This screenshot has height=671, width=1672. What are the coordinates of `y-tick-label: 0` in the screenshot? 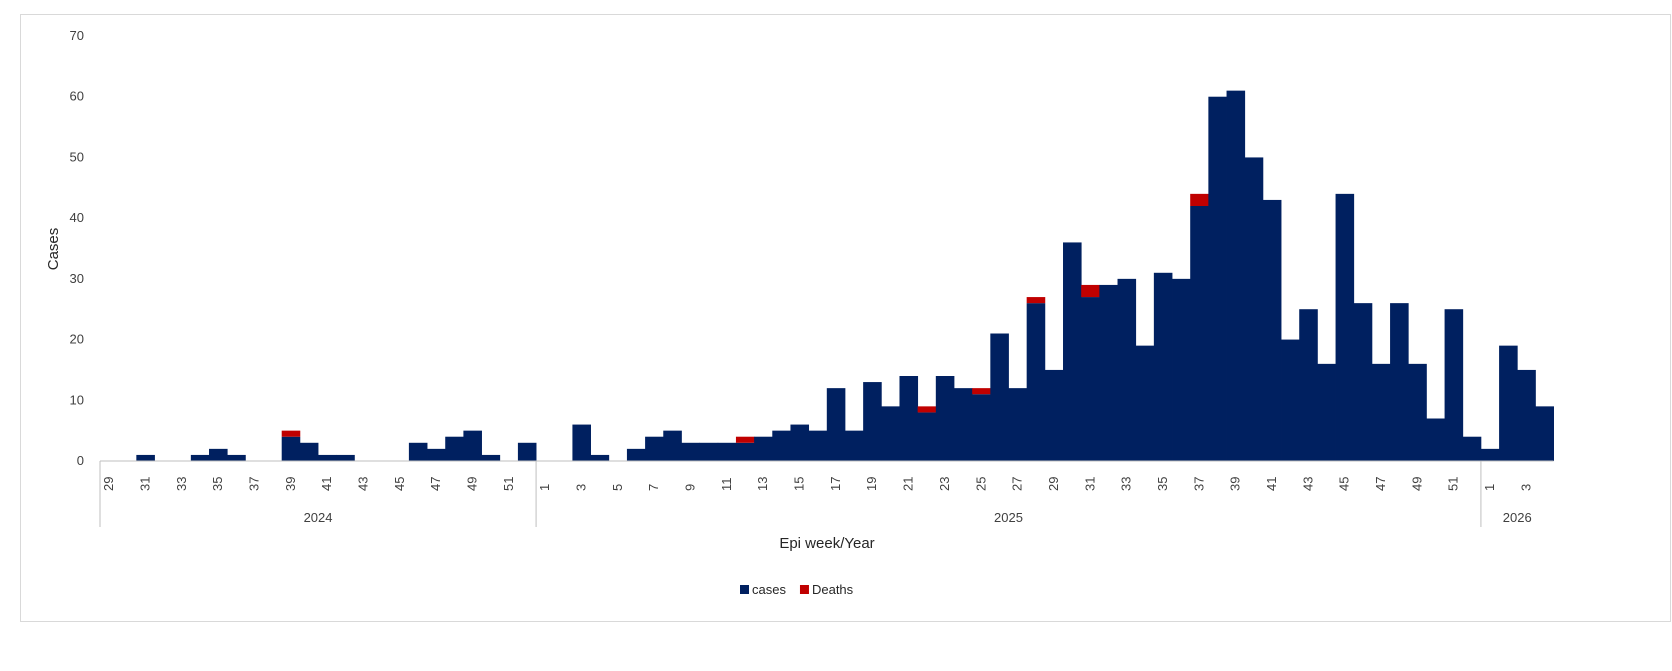 It's located at (80, 460).